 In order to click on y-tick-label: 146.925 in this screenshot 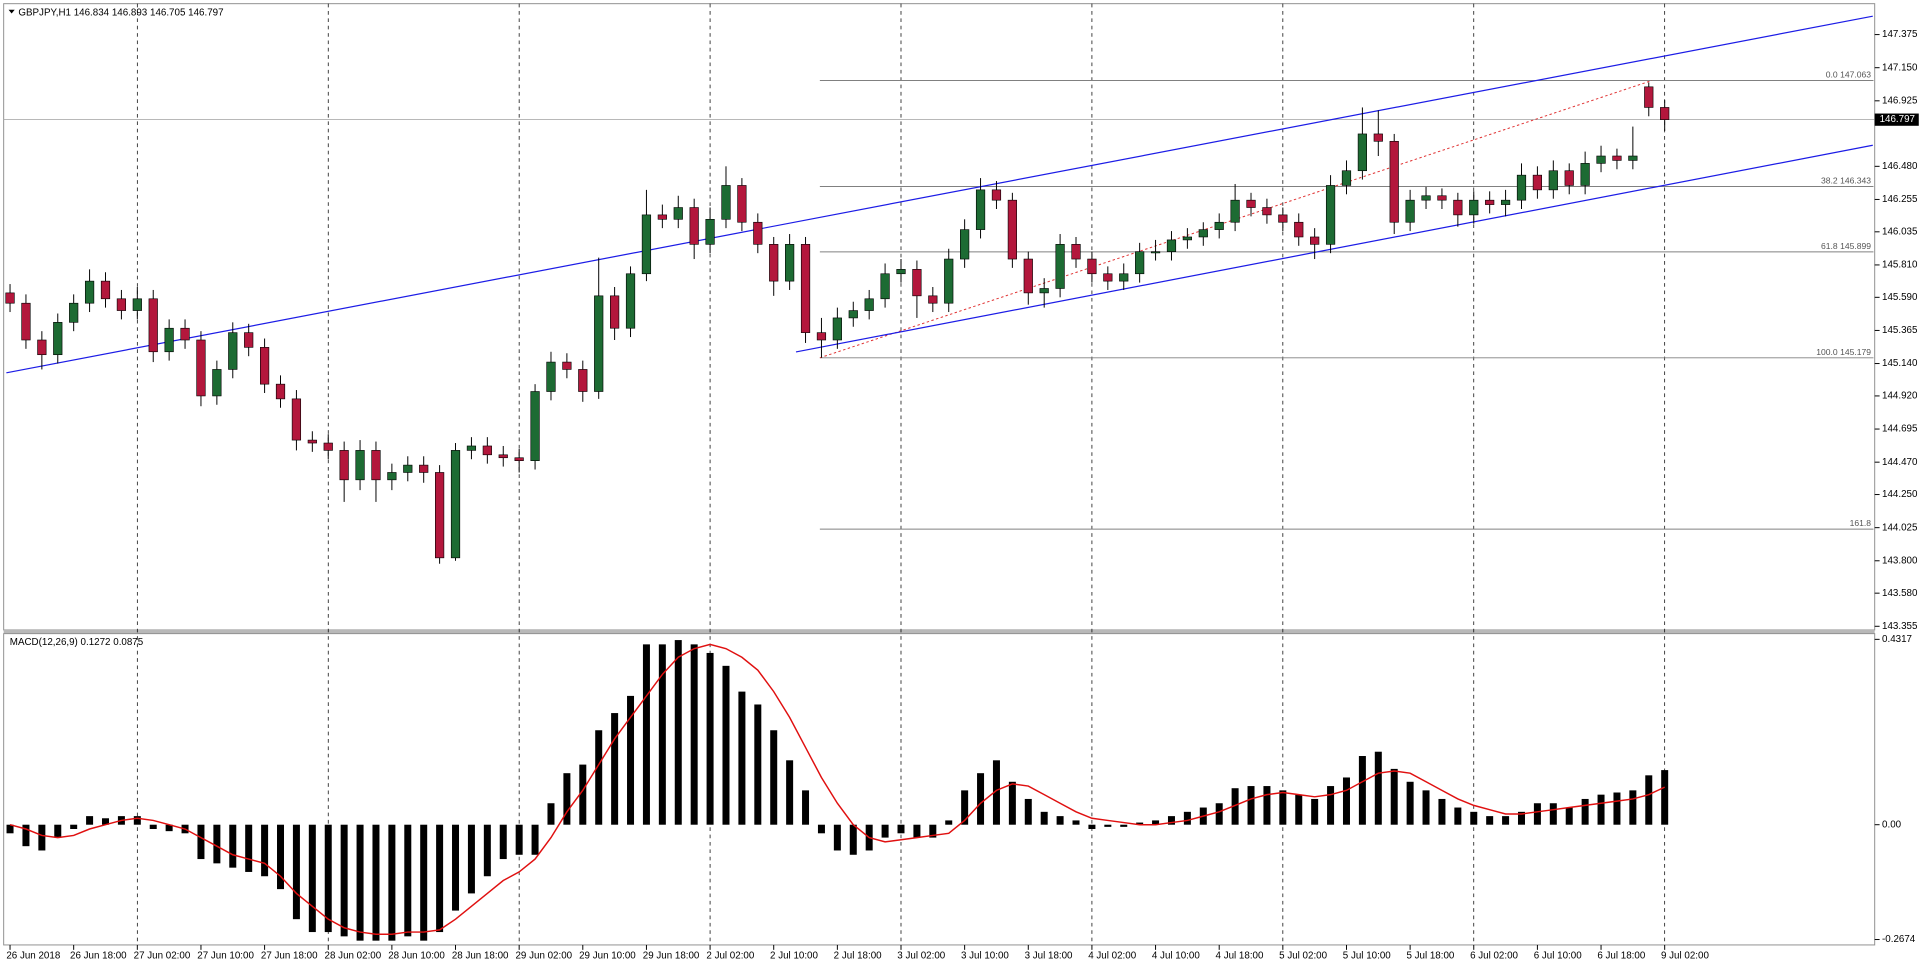, I will do `click(1900, 100)`.